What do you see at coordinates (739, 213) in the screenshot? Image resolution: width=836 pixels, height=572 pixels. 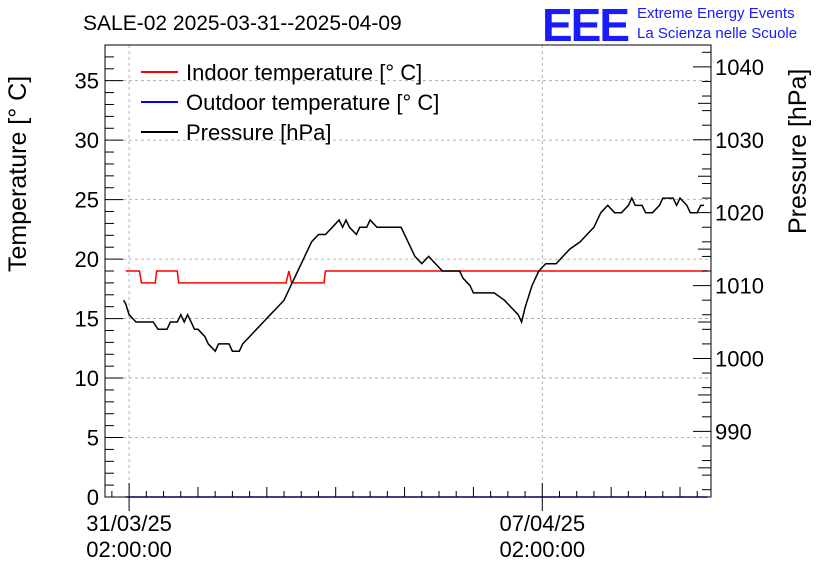 I see `y2-tick-label: 1020` at bounding box center [739, 213].